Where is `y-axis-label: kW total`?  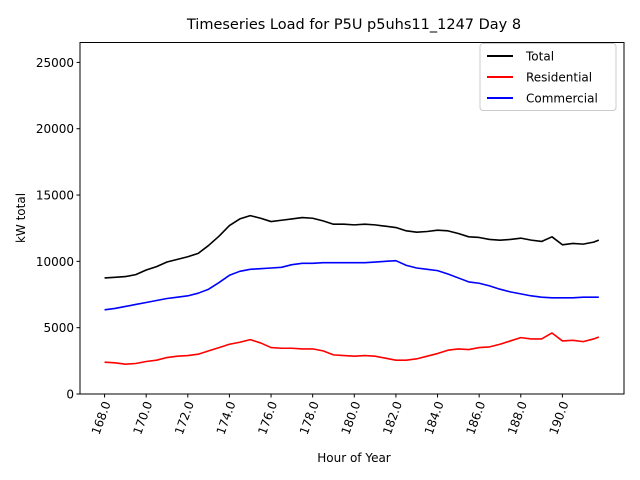 y-axis-label: kW total is located at coordinates (21, 218).